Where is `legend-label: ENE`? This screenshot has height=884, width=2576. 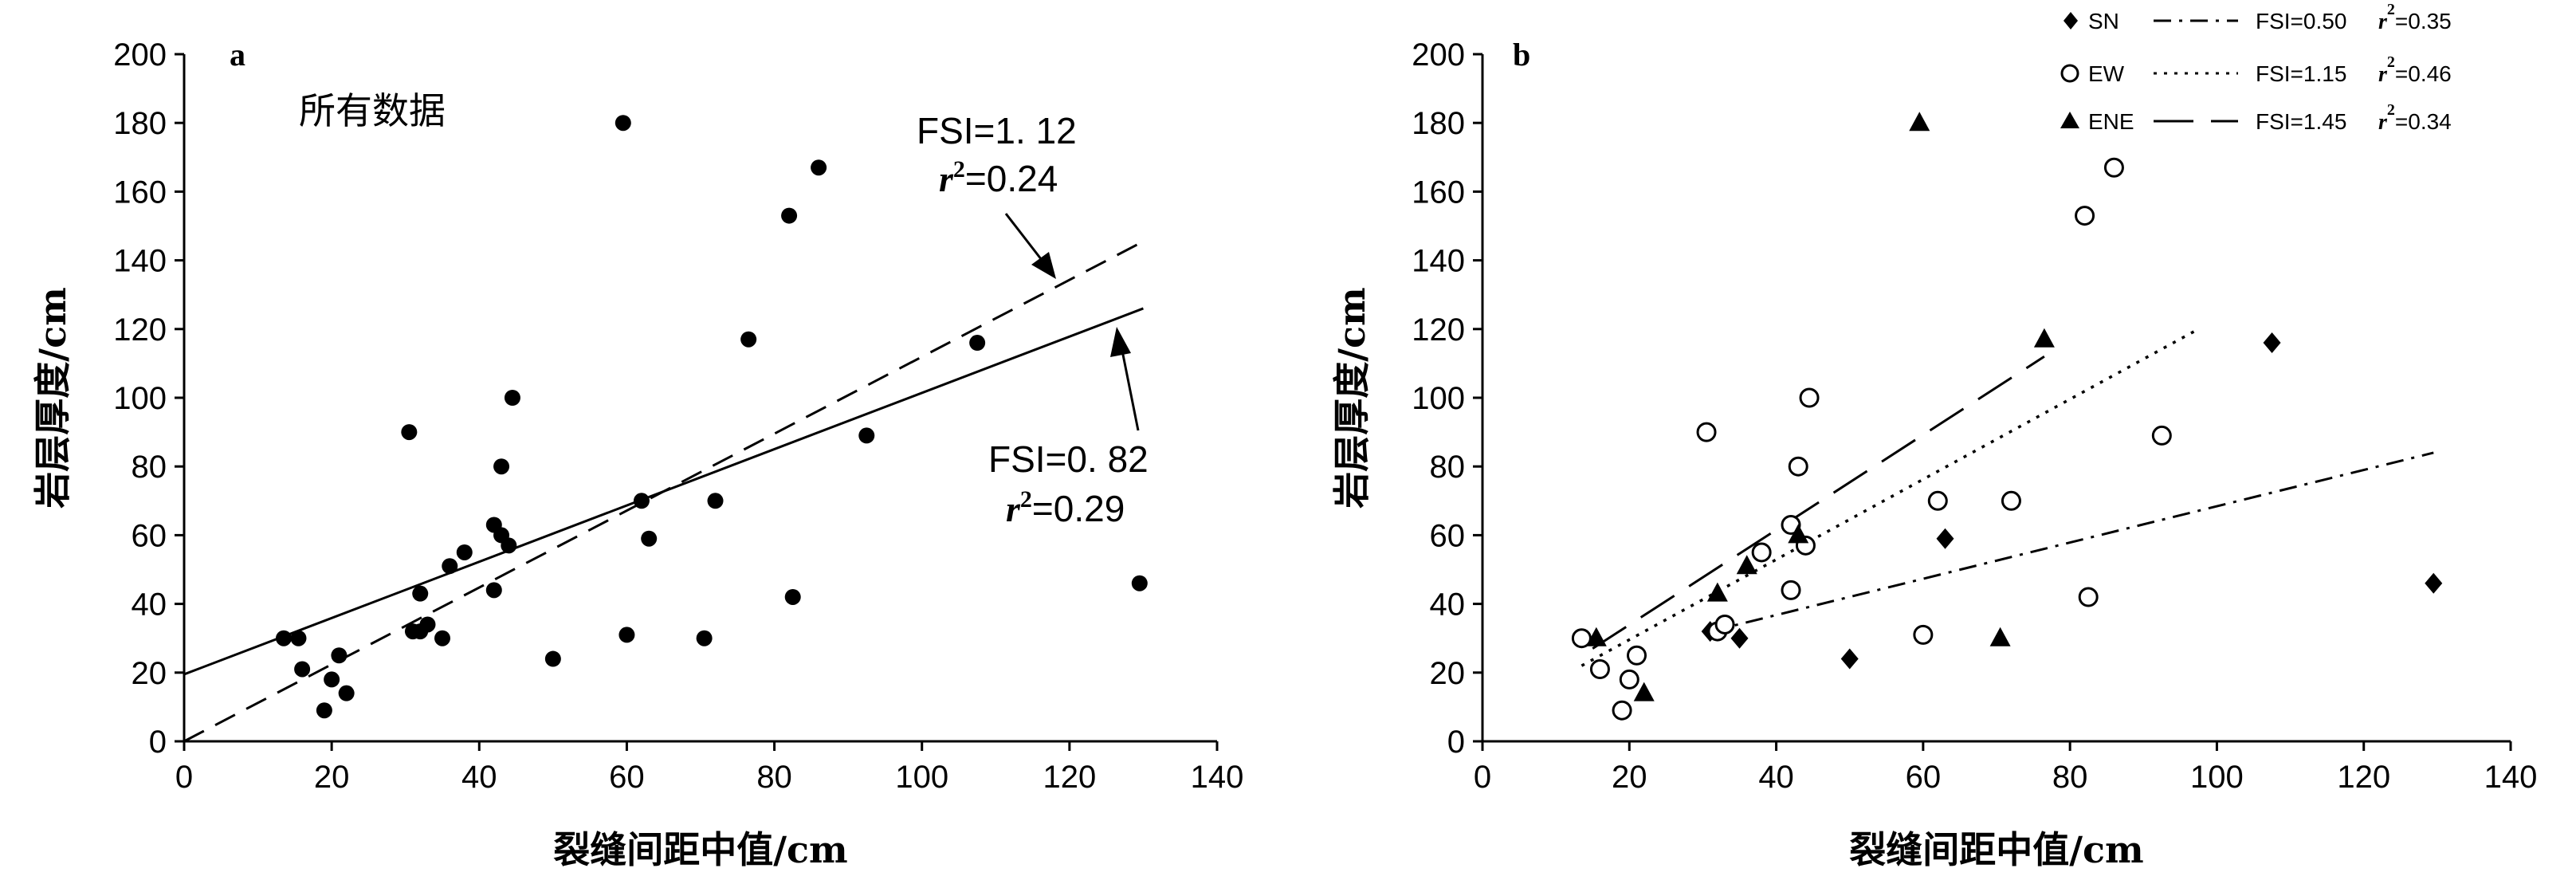
legend-label: ENE is located at coordinates (2111, 121).